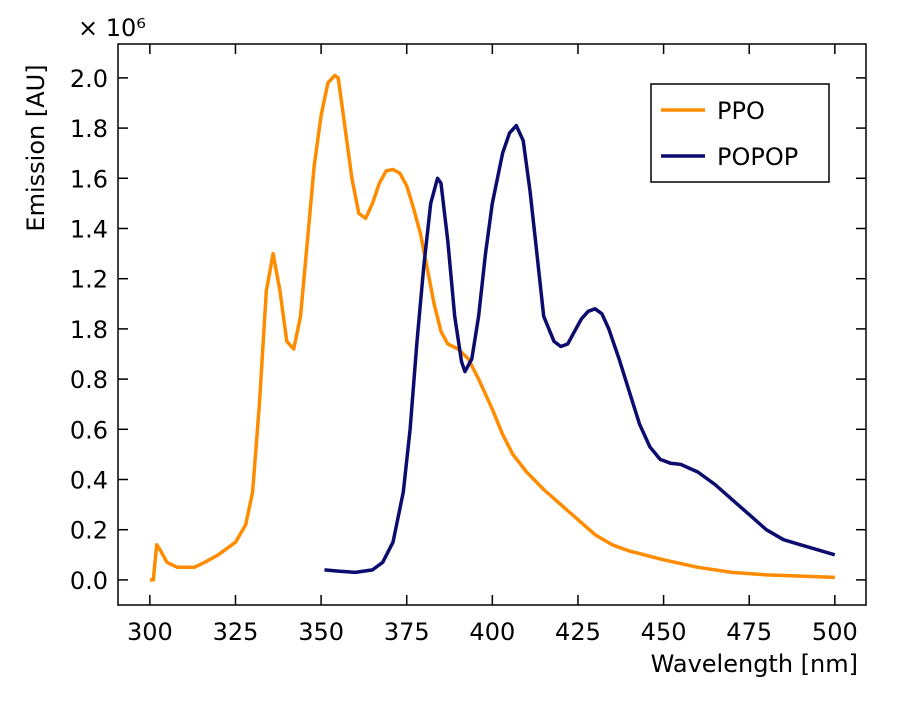 The image size is (898, 705). Describe the element at coordinates (407, 632) in the screenshot. I see `x-tick-label: 375` at that location.